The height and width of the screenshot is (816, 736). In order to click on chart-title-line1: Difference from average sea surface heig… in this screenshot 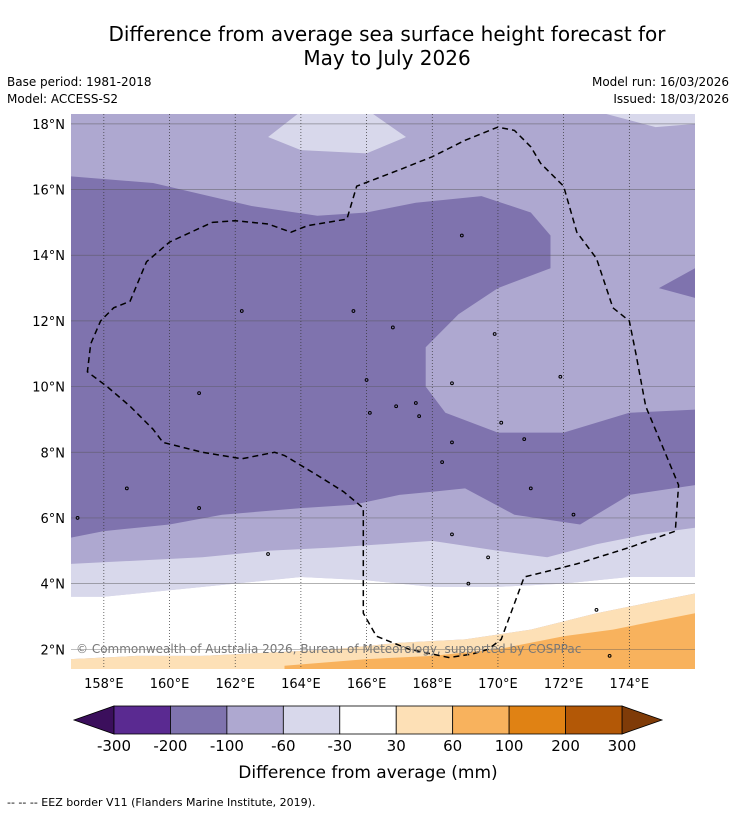, I will do `click(387, 34)`.